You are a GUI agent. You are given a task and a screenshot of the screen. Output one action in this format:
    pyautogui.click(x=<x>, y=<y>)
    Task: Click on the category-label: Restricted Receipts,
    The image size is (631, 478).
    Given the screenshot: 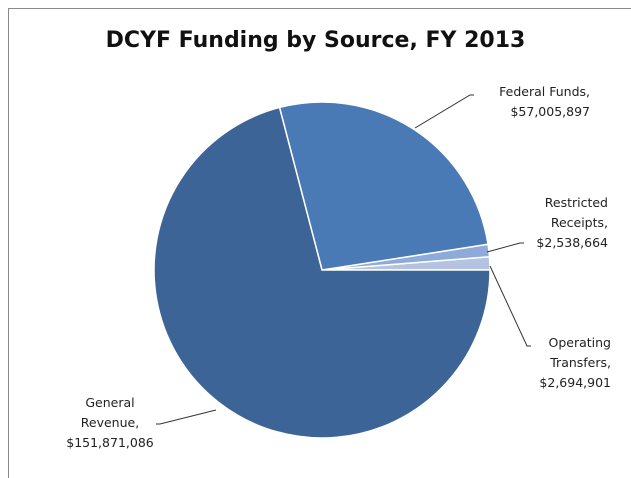 What is the action you would take?
    pyautogui.click(x=576, y=212)
    